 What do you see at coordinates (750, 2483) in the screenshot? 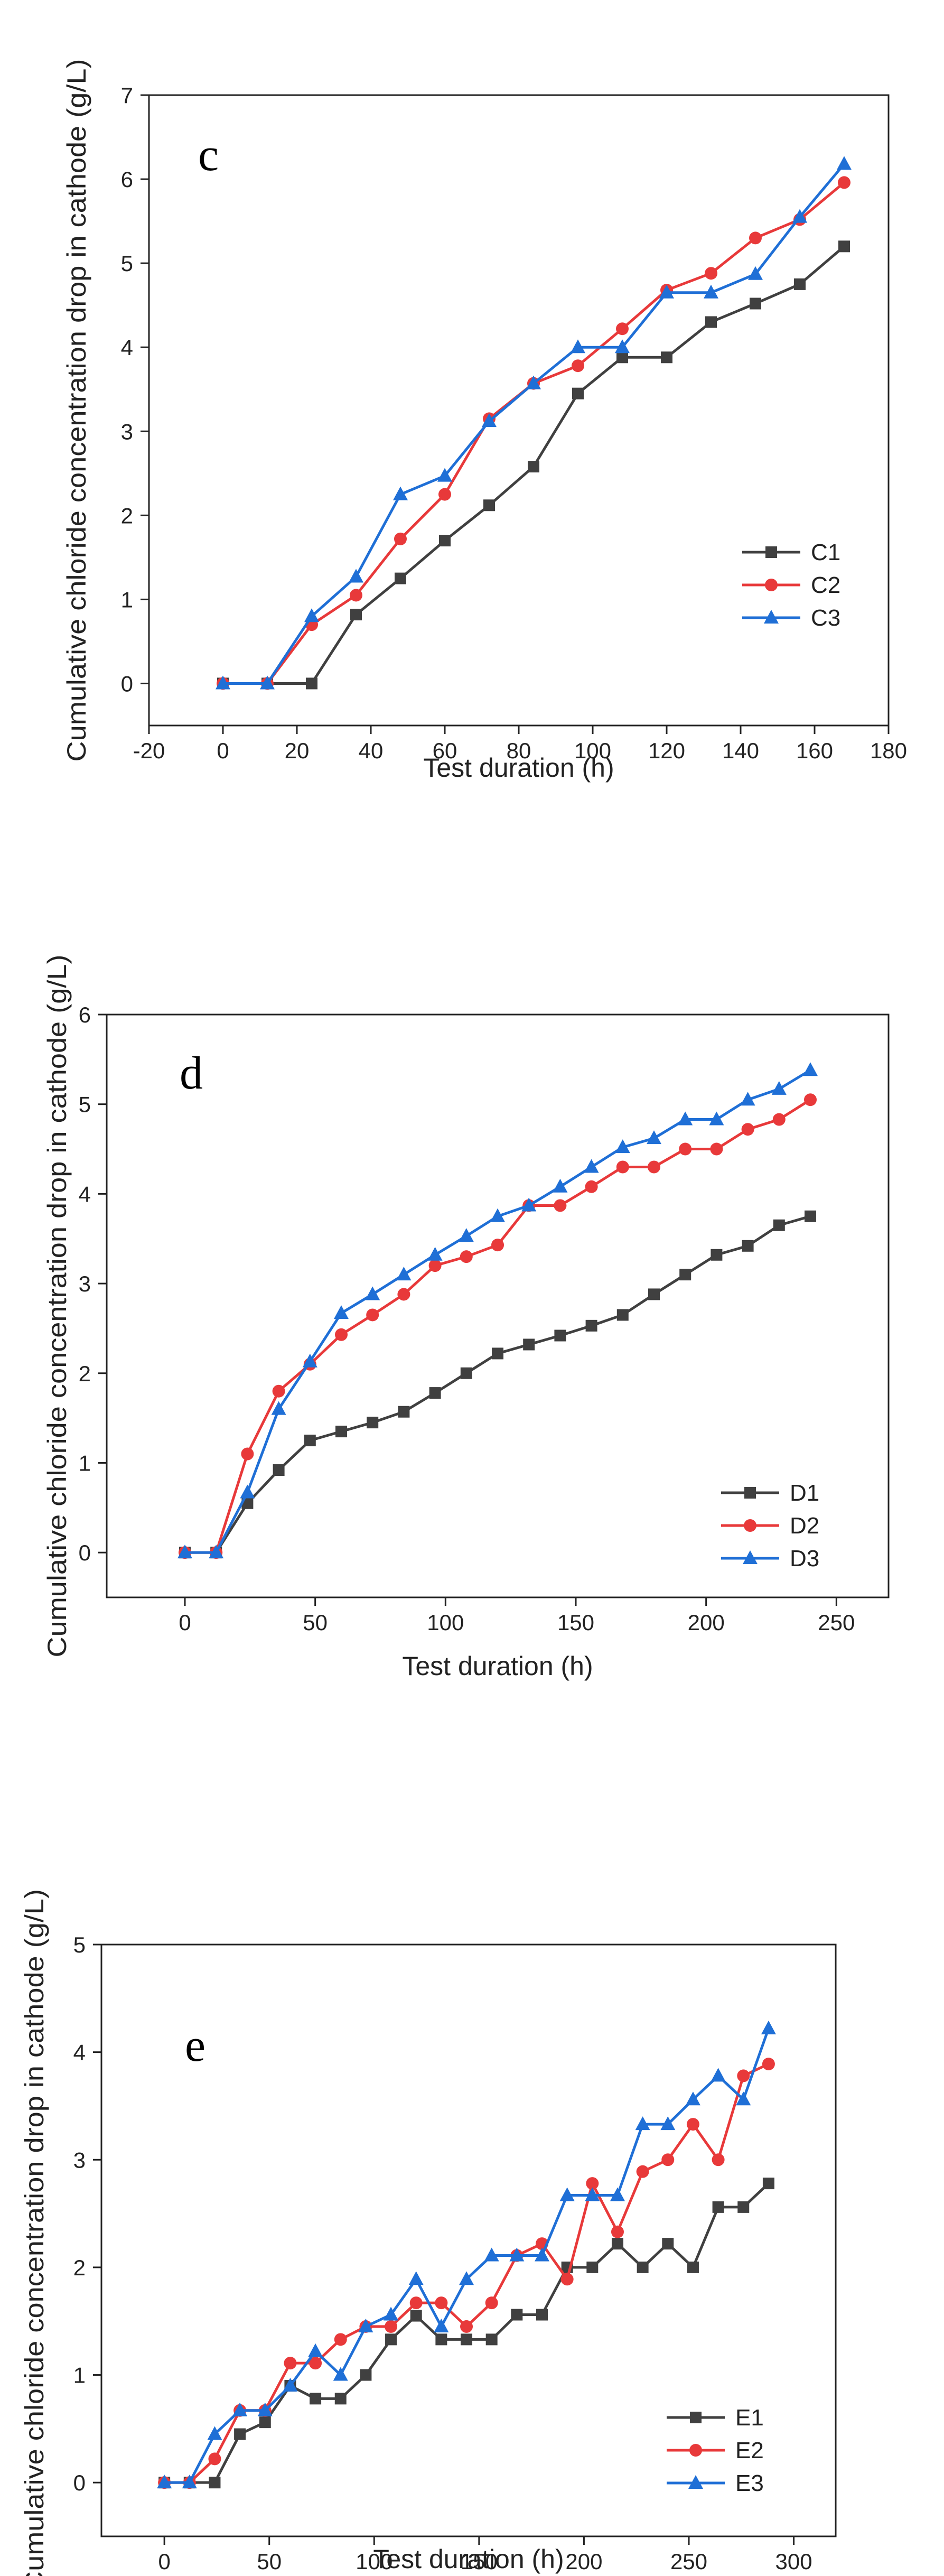
I see `legend-label: E3` at bounding box center [750, 2483].